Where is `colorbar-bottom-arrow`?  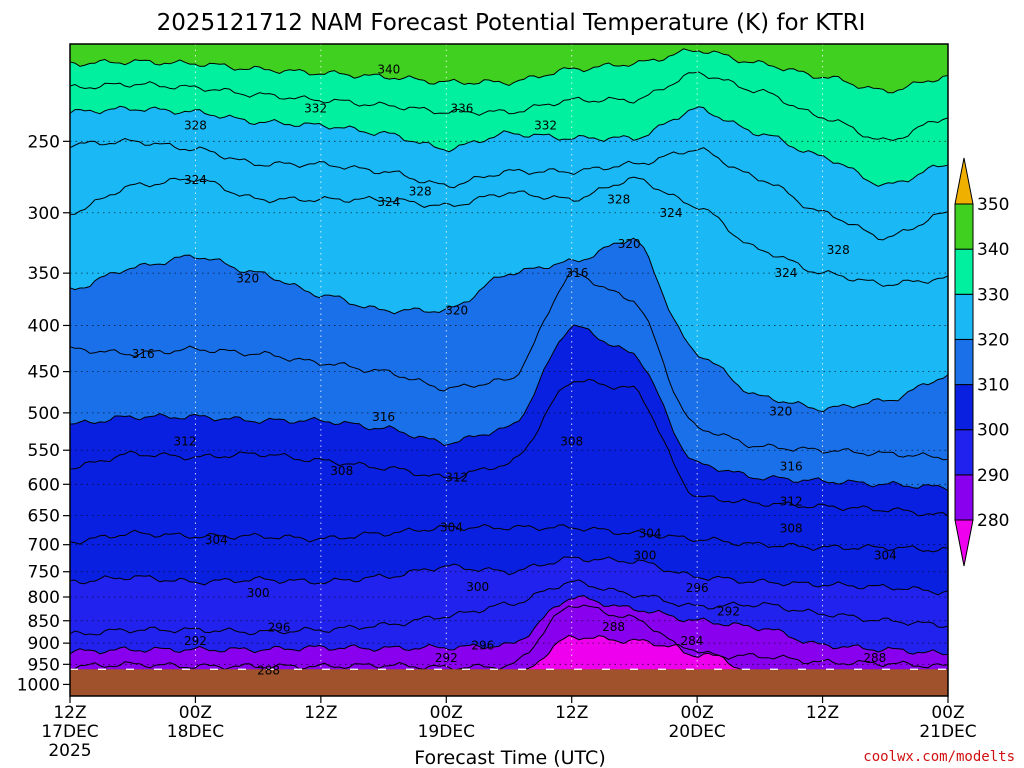 colorbar-bottom-arrow is located at coordinates (964, 543).